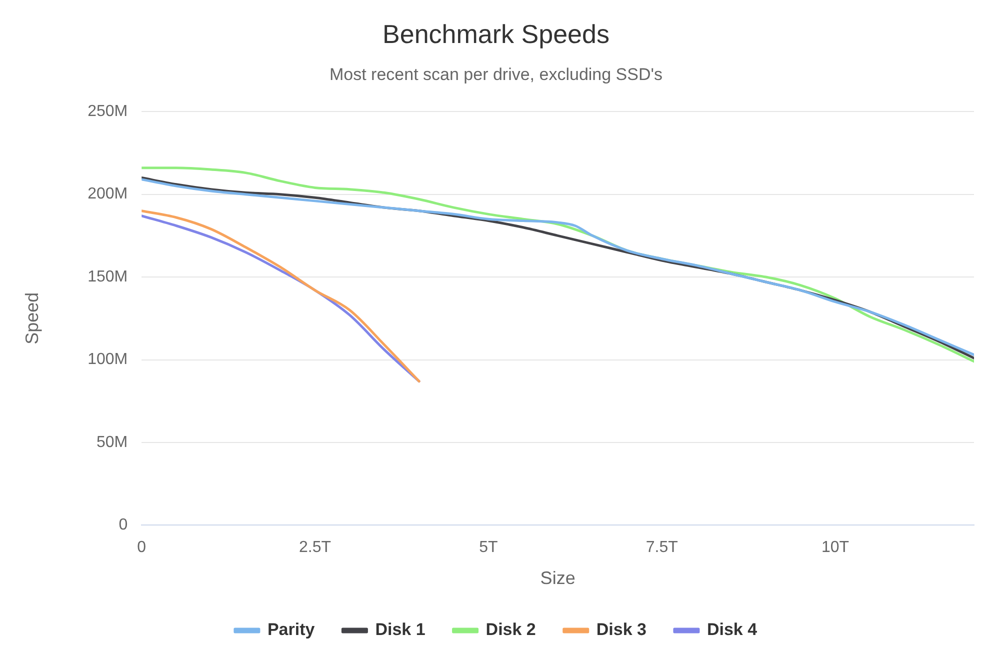 This screenshot has width=1000, height=667. What do you see at coordinates (662, 547) in the screenshot?
I see `x-tick-label: 7.5T` at bounding box center [662, 547].